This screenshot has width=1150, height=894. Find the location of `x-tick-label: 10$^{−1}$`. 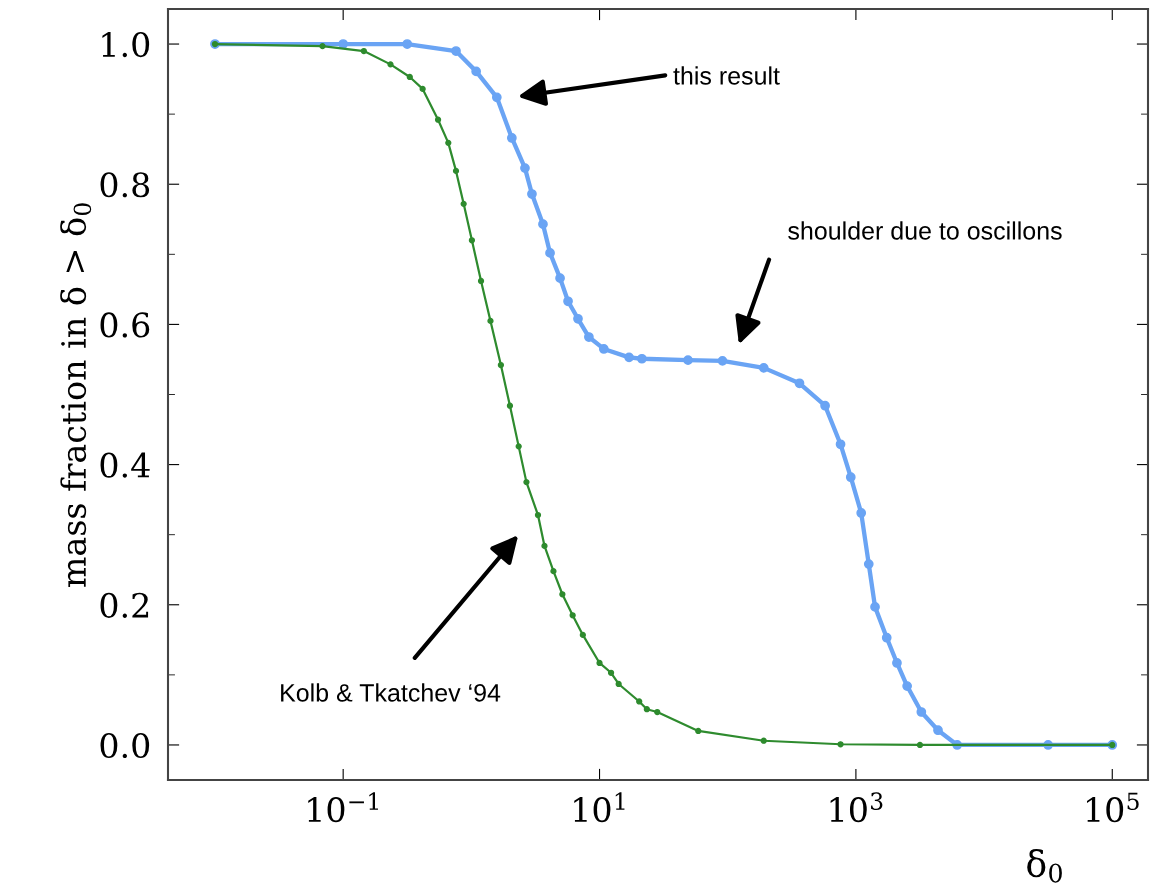

x-tick-label: 10$^{−1}$ is located at coordinates (343, 807).